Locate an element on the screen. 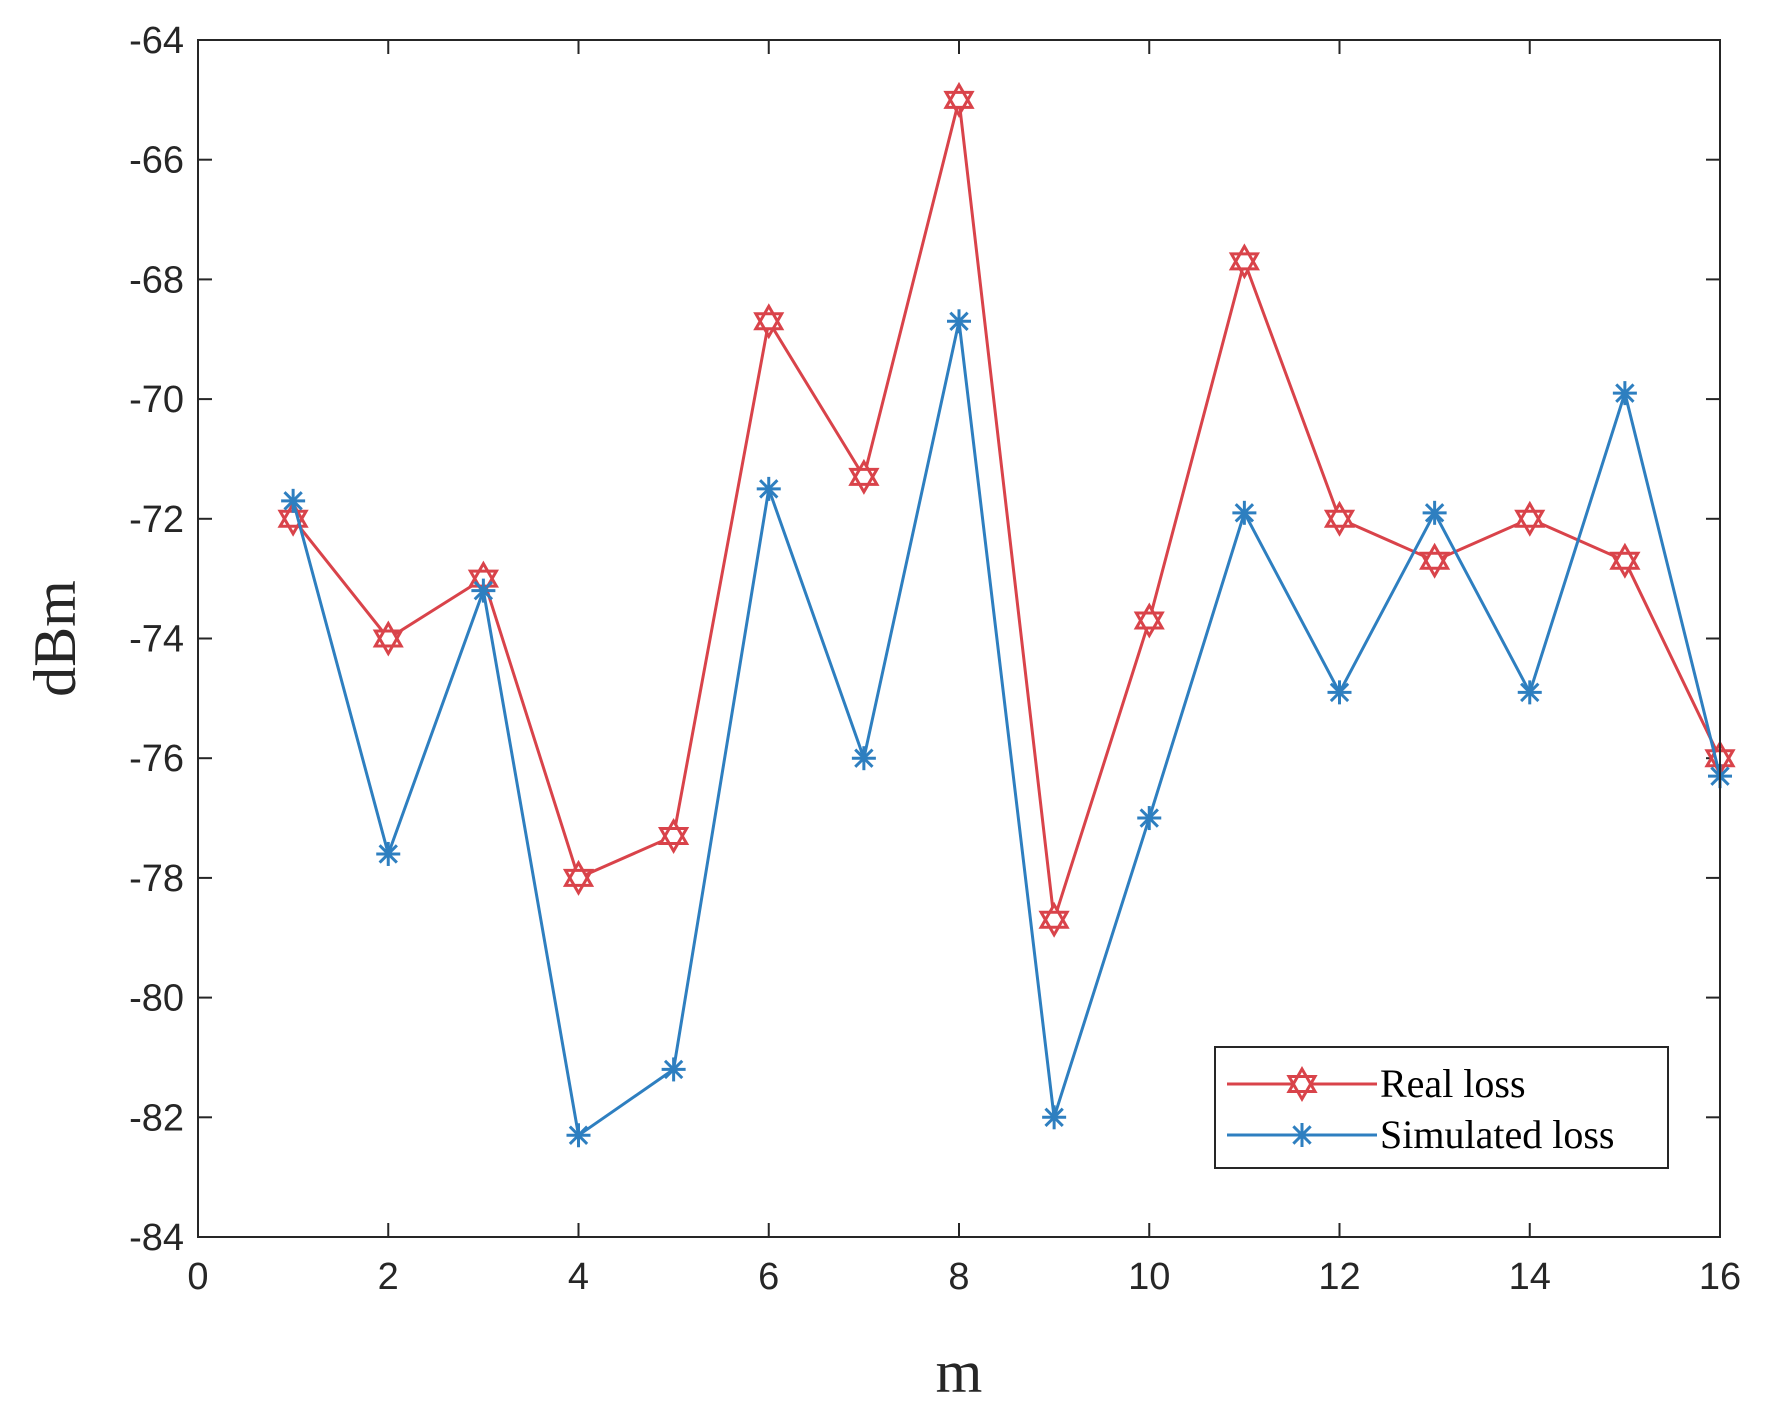 The image size is (1768, 1419). legend-box is located at coordinates (1441, 1107).